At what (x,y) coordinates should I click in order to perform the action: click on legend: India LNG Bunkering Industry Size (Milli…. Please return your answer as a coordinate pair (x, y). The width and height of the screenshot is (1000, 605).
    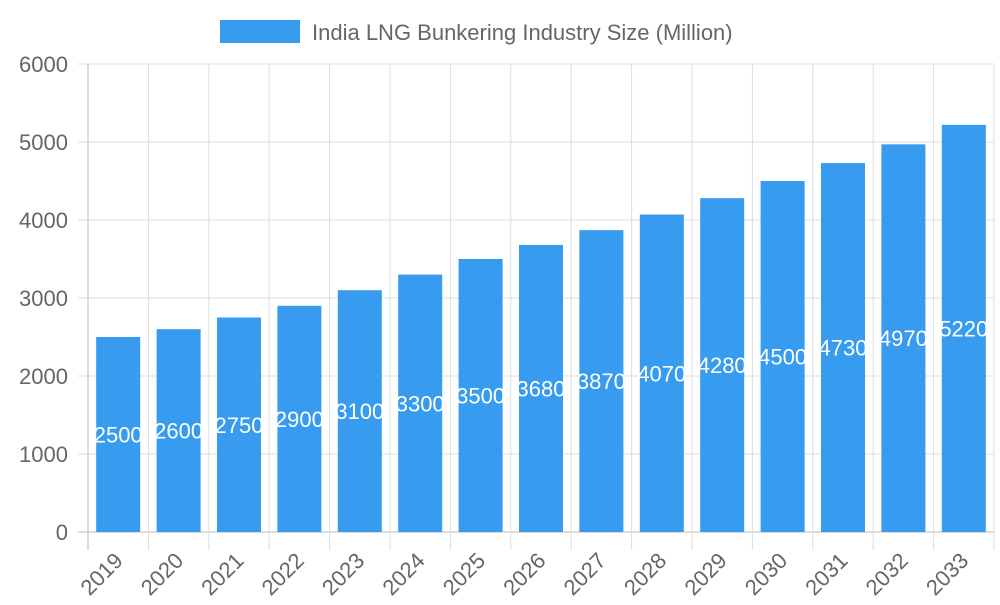
    Looking at the image, I should click on (476, 32).